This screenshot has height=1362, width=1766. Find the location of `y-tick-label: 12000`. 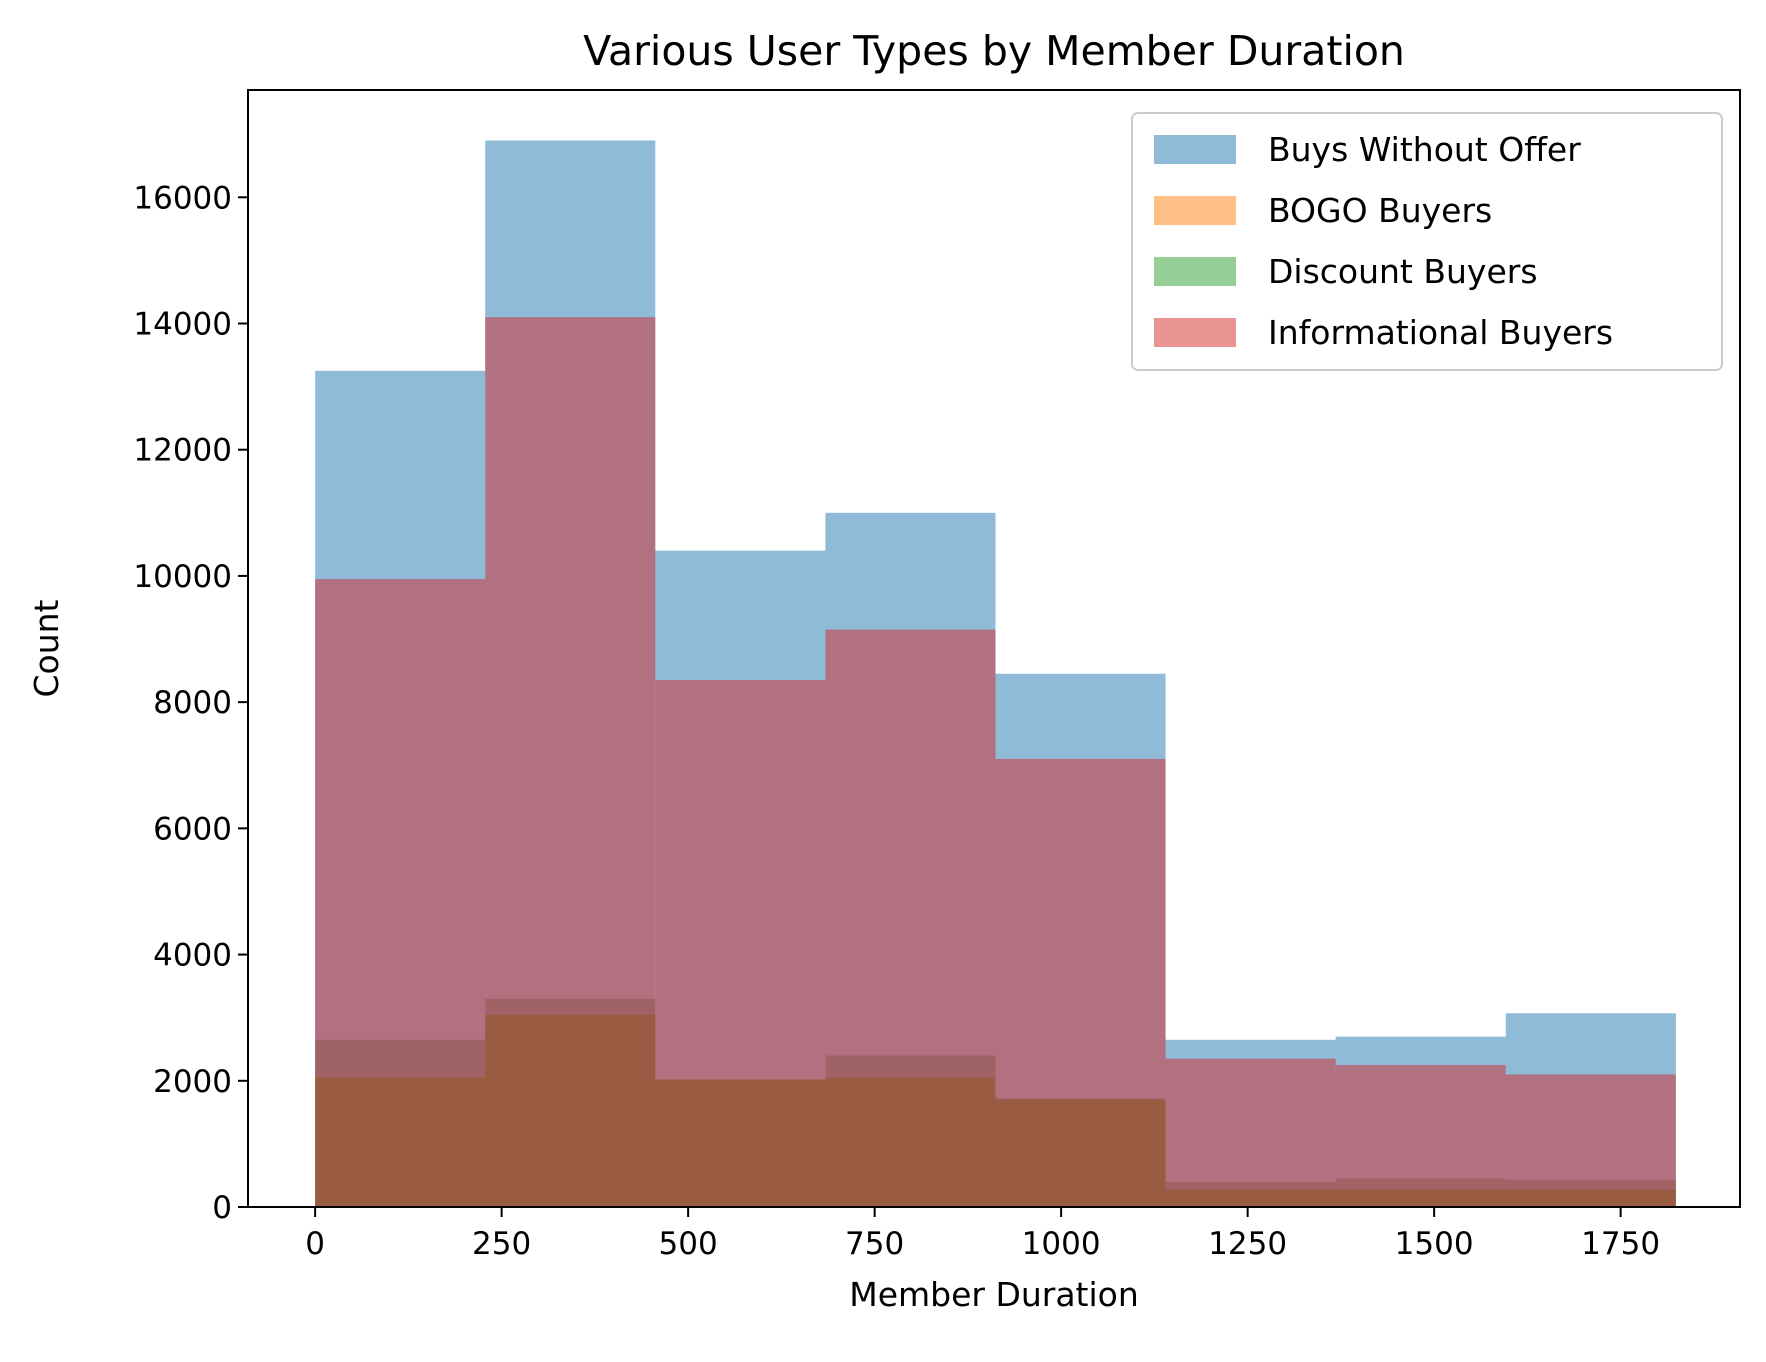

y-tick-label: 12000 is located at coordinates (182, 451).